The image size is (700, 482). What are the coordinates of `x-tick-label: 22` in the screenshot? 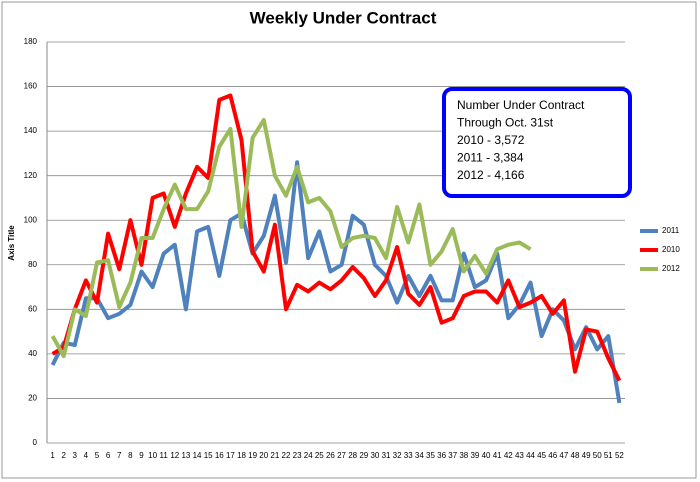 It's located at (286, 455).